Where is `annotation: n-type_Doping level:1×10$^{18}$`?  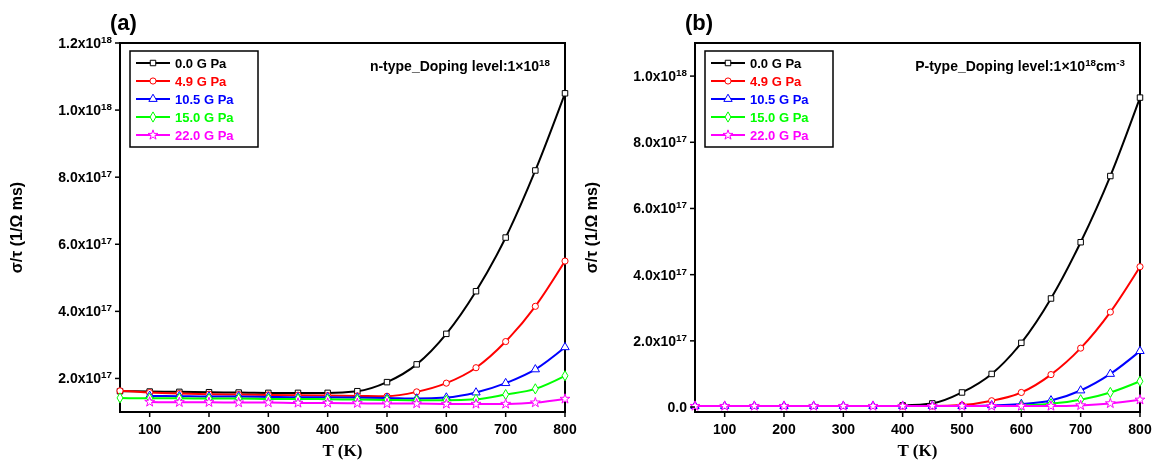 annotation: n-type_Doping level:1×10$^{18}$ is located at coordinates (460, 65).